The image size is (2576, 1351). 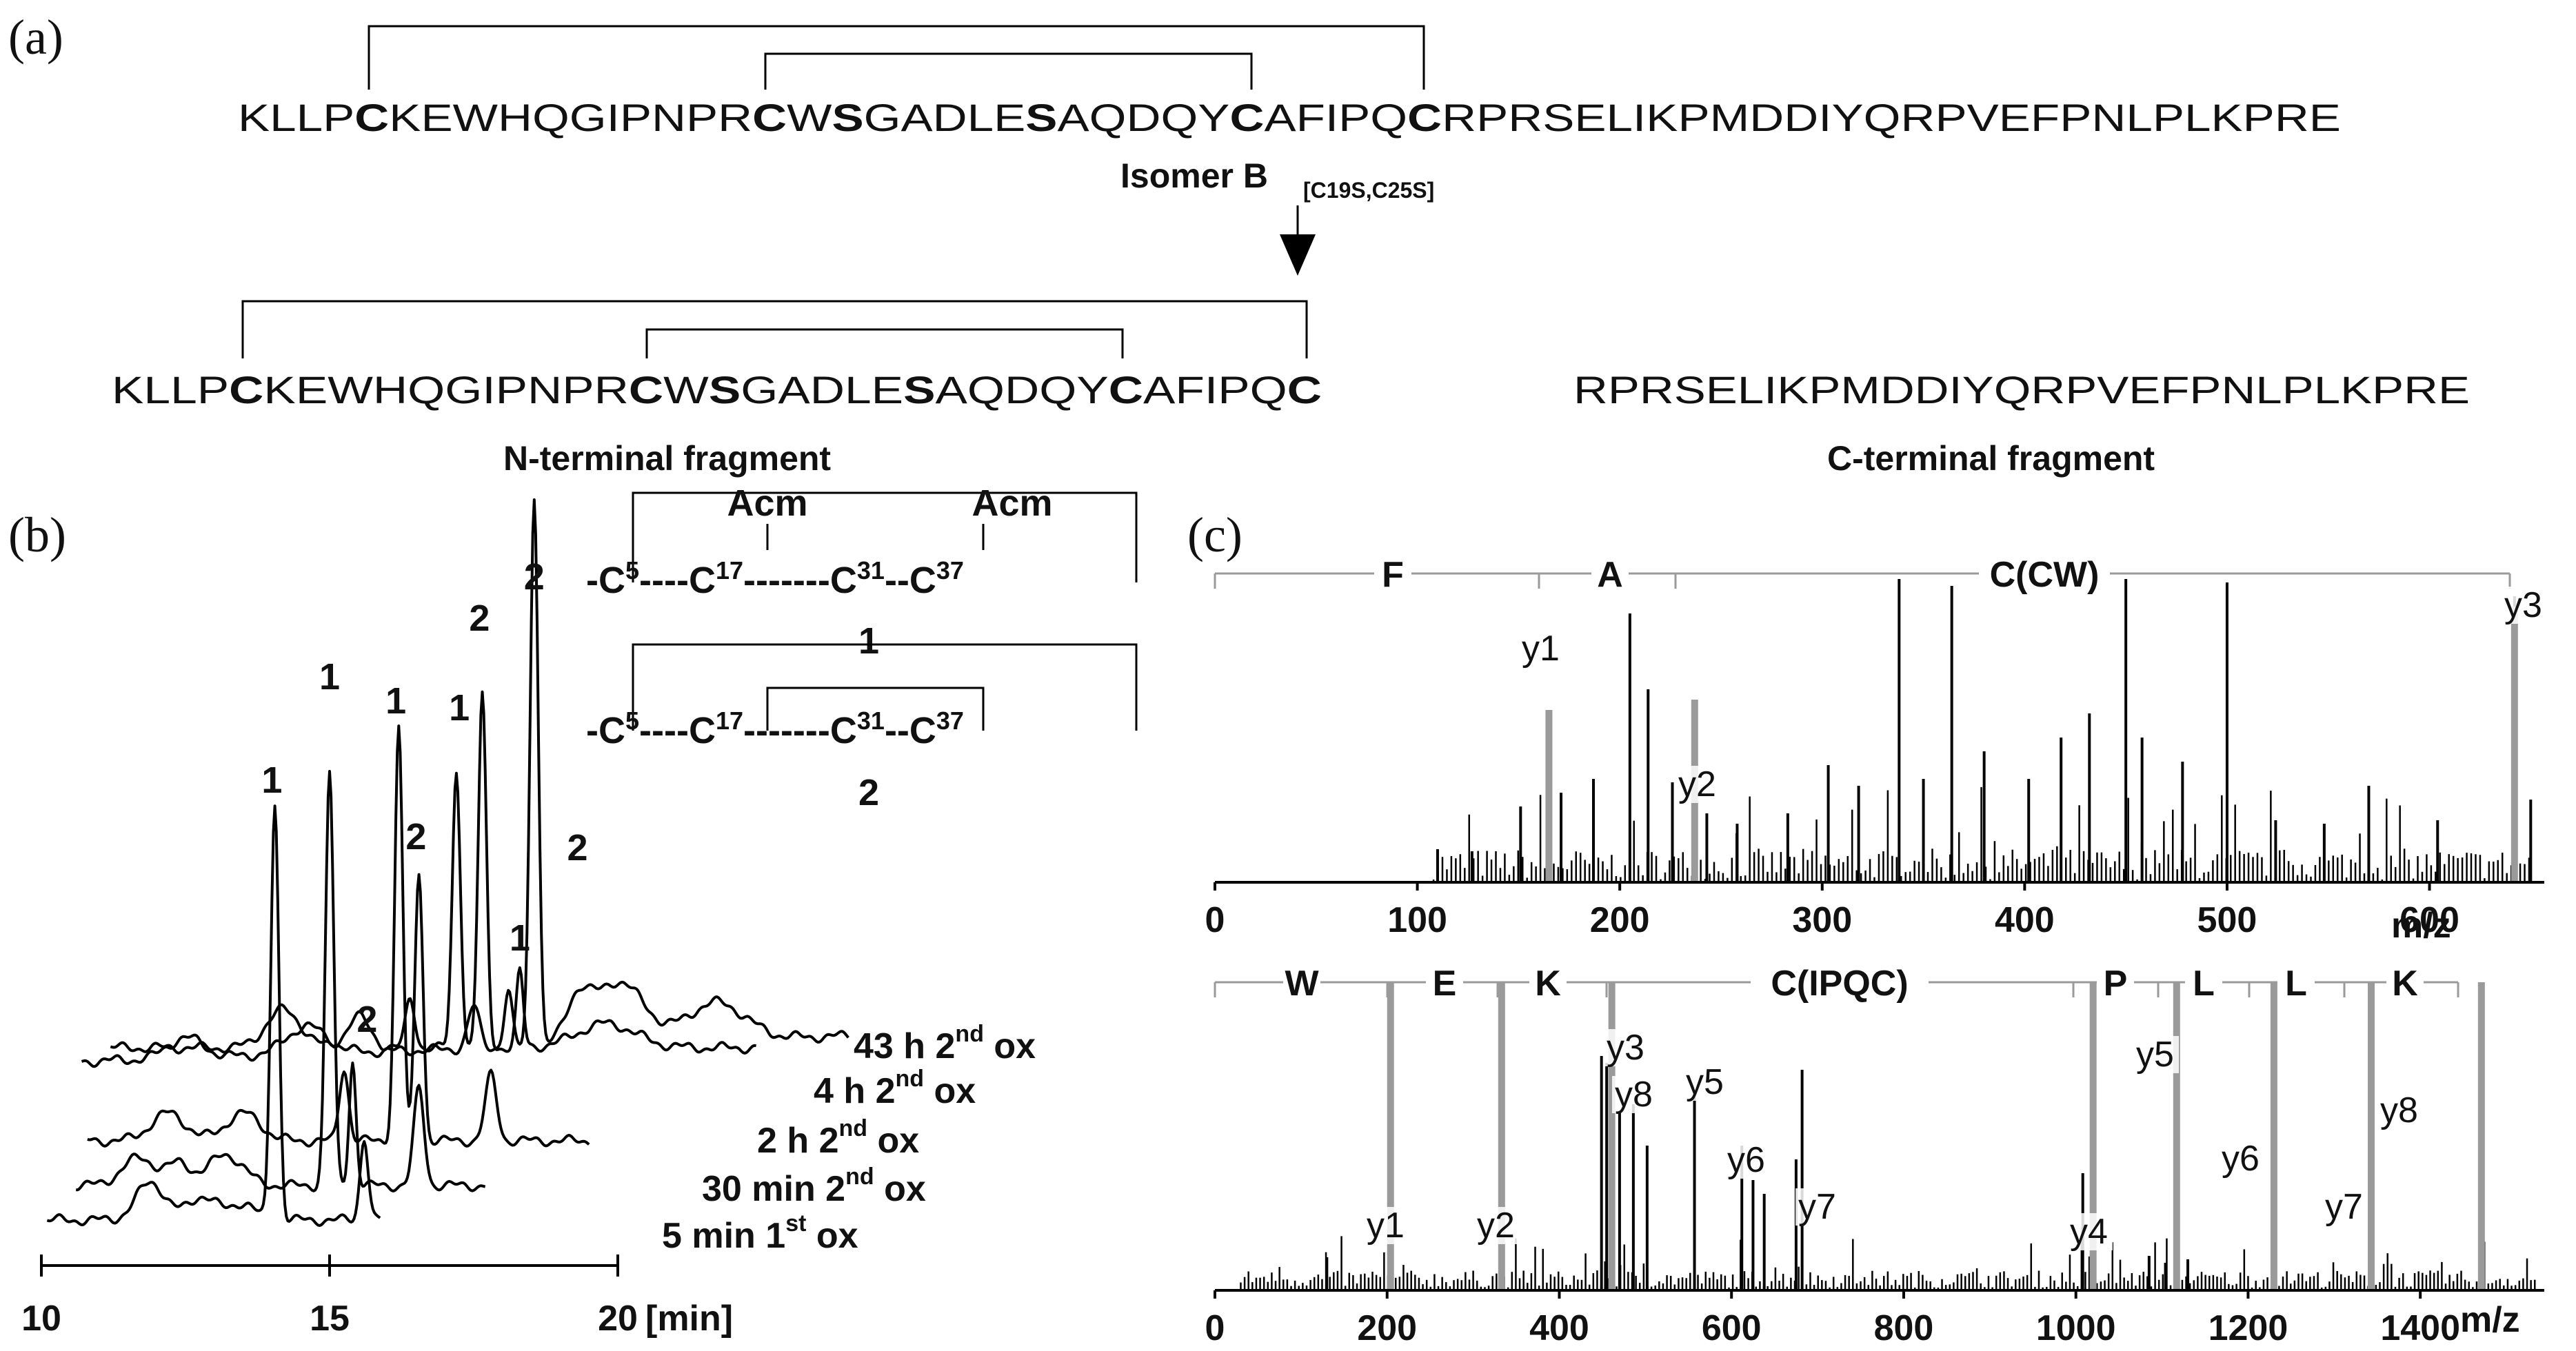 What do you see at coordinates (592, 580) in the screenshot?
I see `chain-dash: -` at bounding box center [592, 580].